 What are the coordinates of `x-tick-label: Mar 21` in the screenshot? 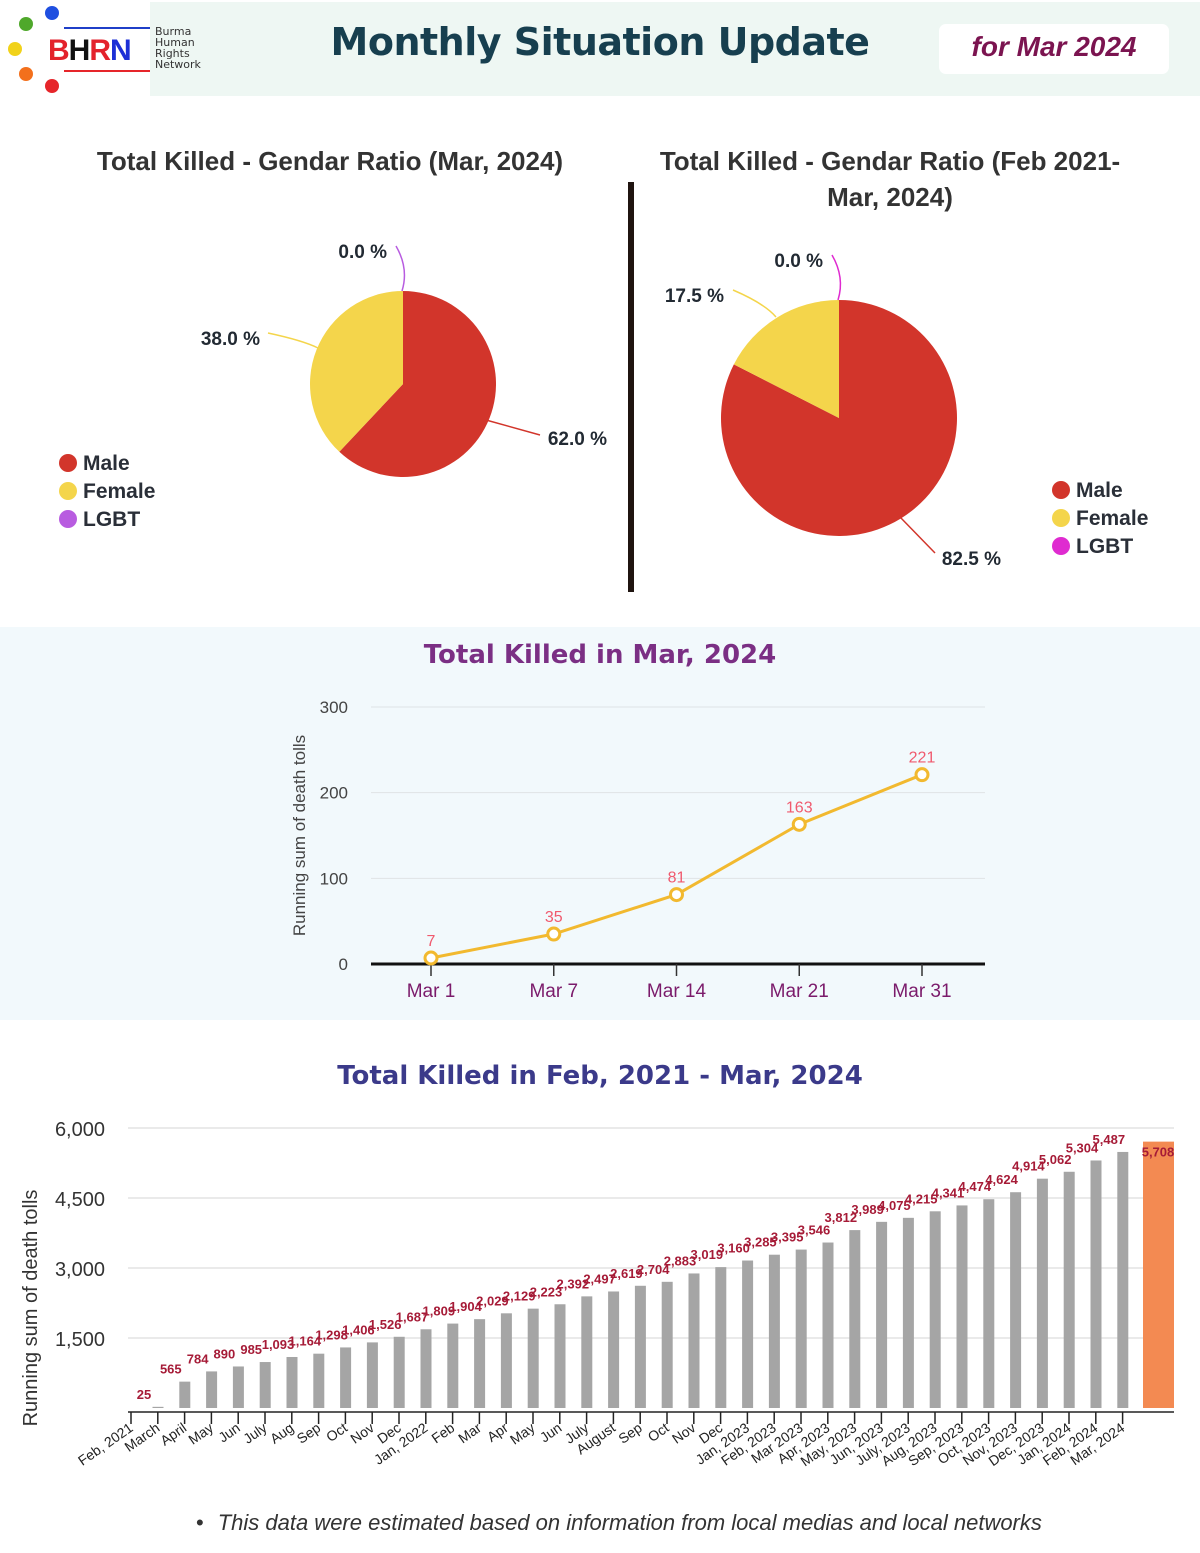 It's located at (799, 991).